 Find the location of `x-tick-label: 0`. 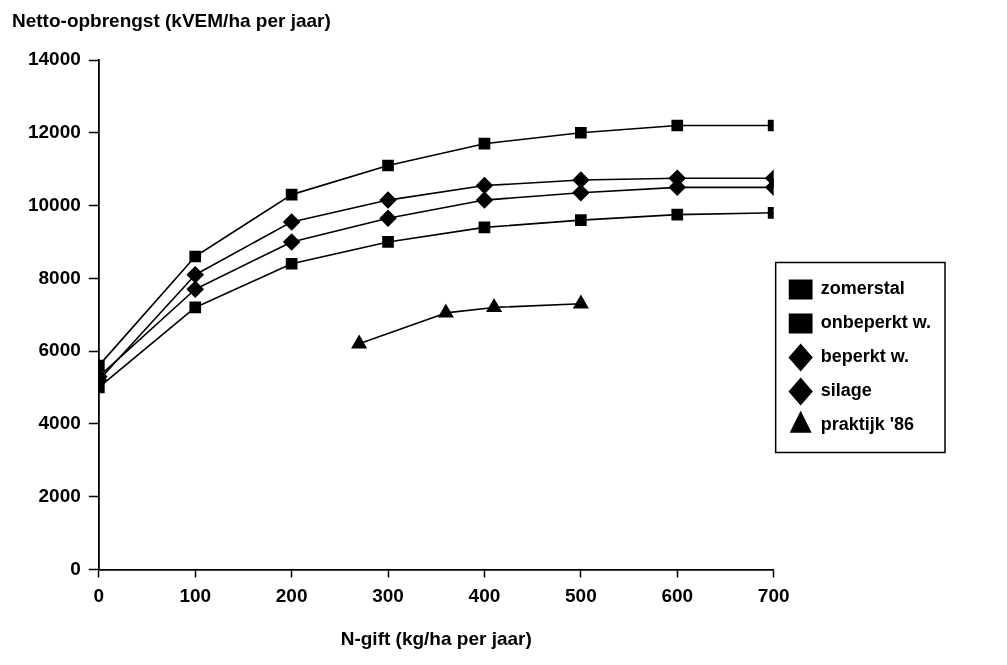

x-tick-label: 0 is located at coordinates (99, 596).